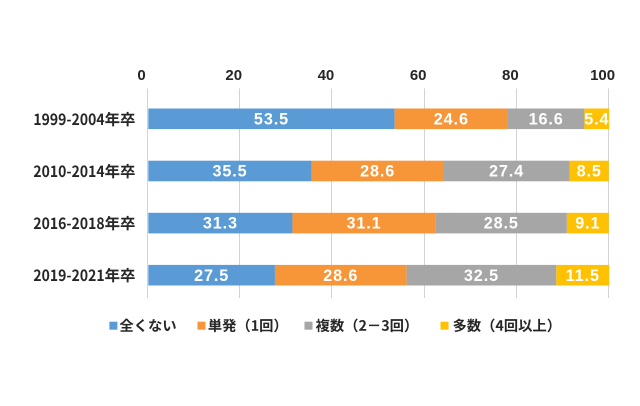 Image resolution: width=640 pixels, height=406 pixels. Describe the element at coordinates (229, 172) in the screenshot. I see `svg-text: 35.5` at that location.